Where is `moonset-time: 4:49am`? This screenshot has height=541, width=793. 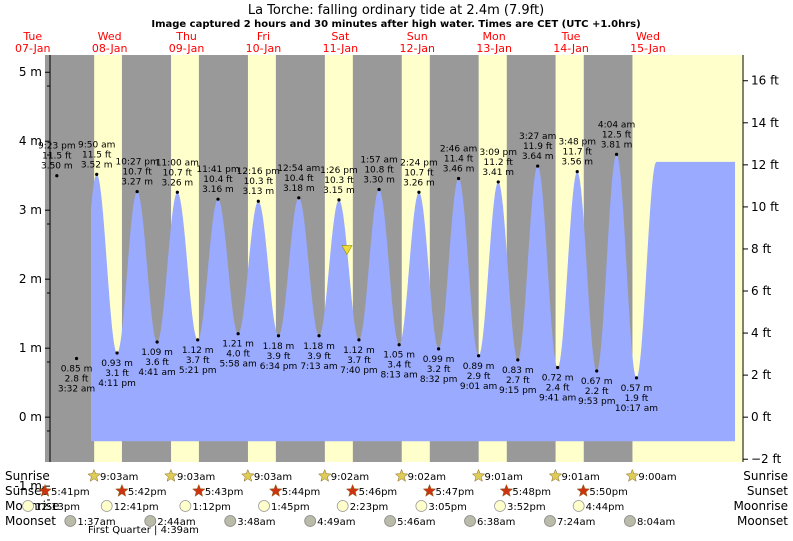 moonset-time: 4:49am is located at coordinates (336, 522).